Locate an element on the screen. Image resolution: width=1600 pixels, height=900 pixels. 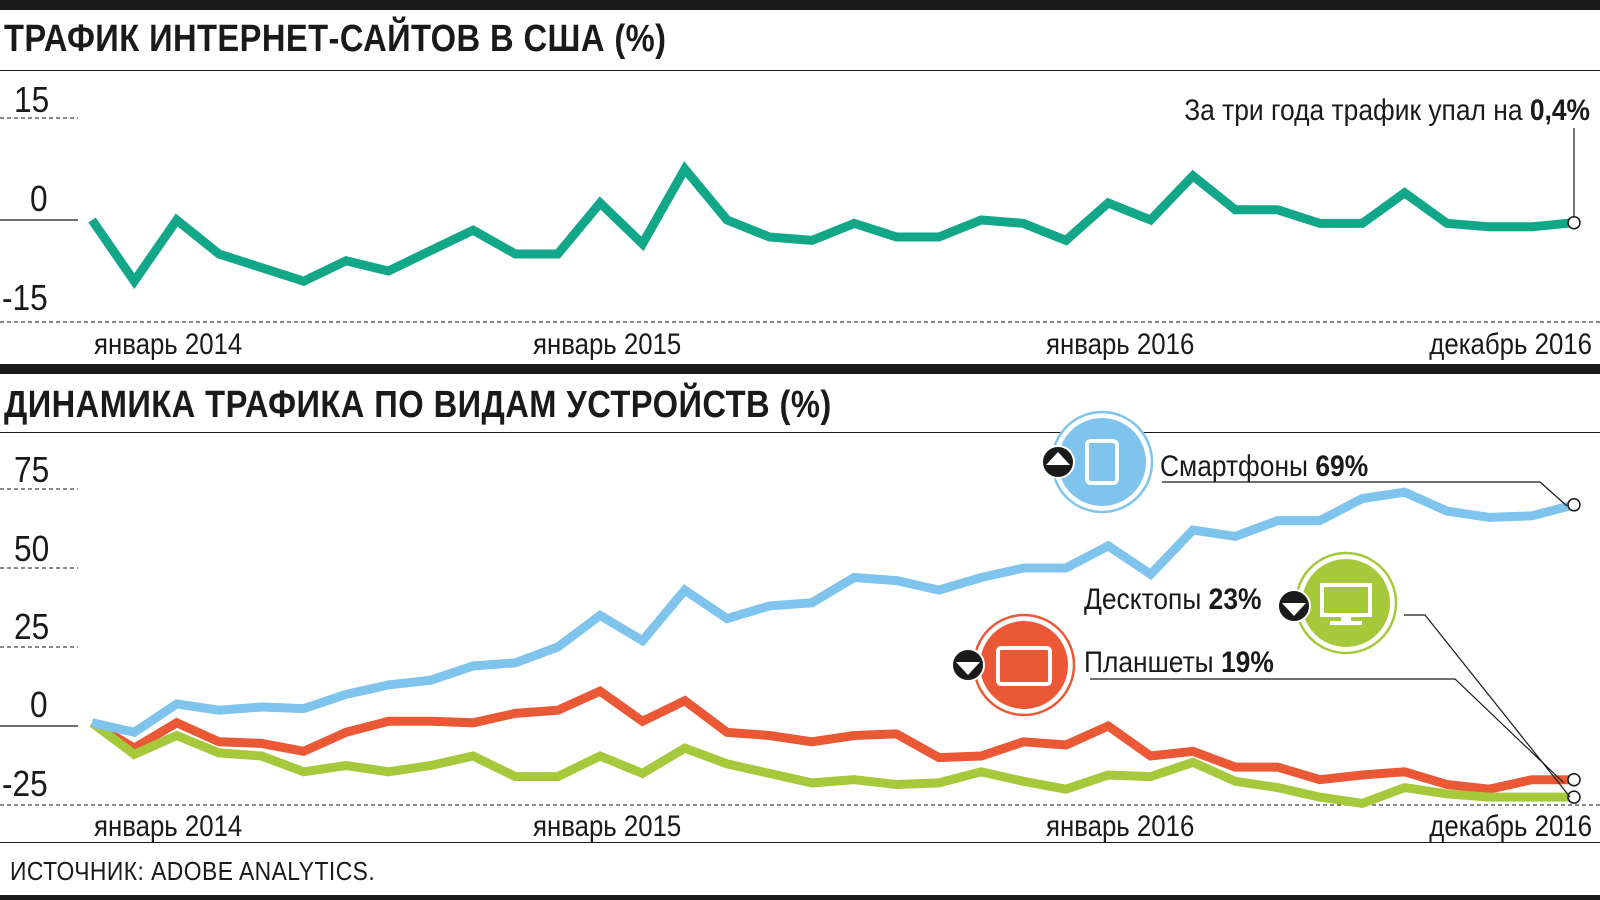
tablet-badge is located at coordinates (1013, 665).